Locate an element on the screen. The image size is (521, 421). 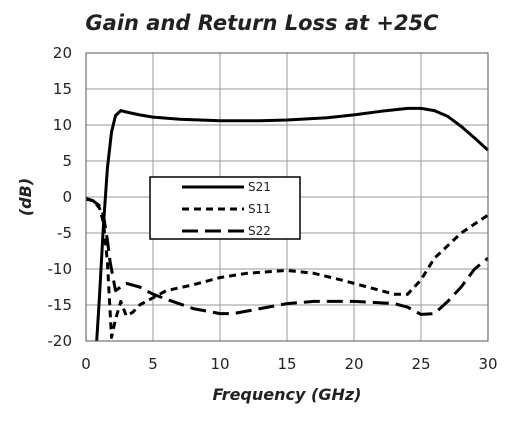
chart-title: Gain and Return Loss at +25C is located at coordinates (262, 23).